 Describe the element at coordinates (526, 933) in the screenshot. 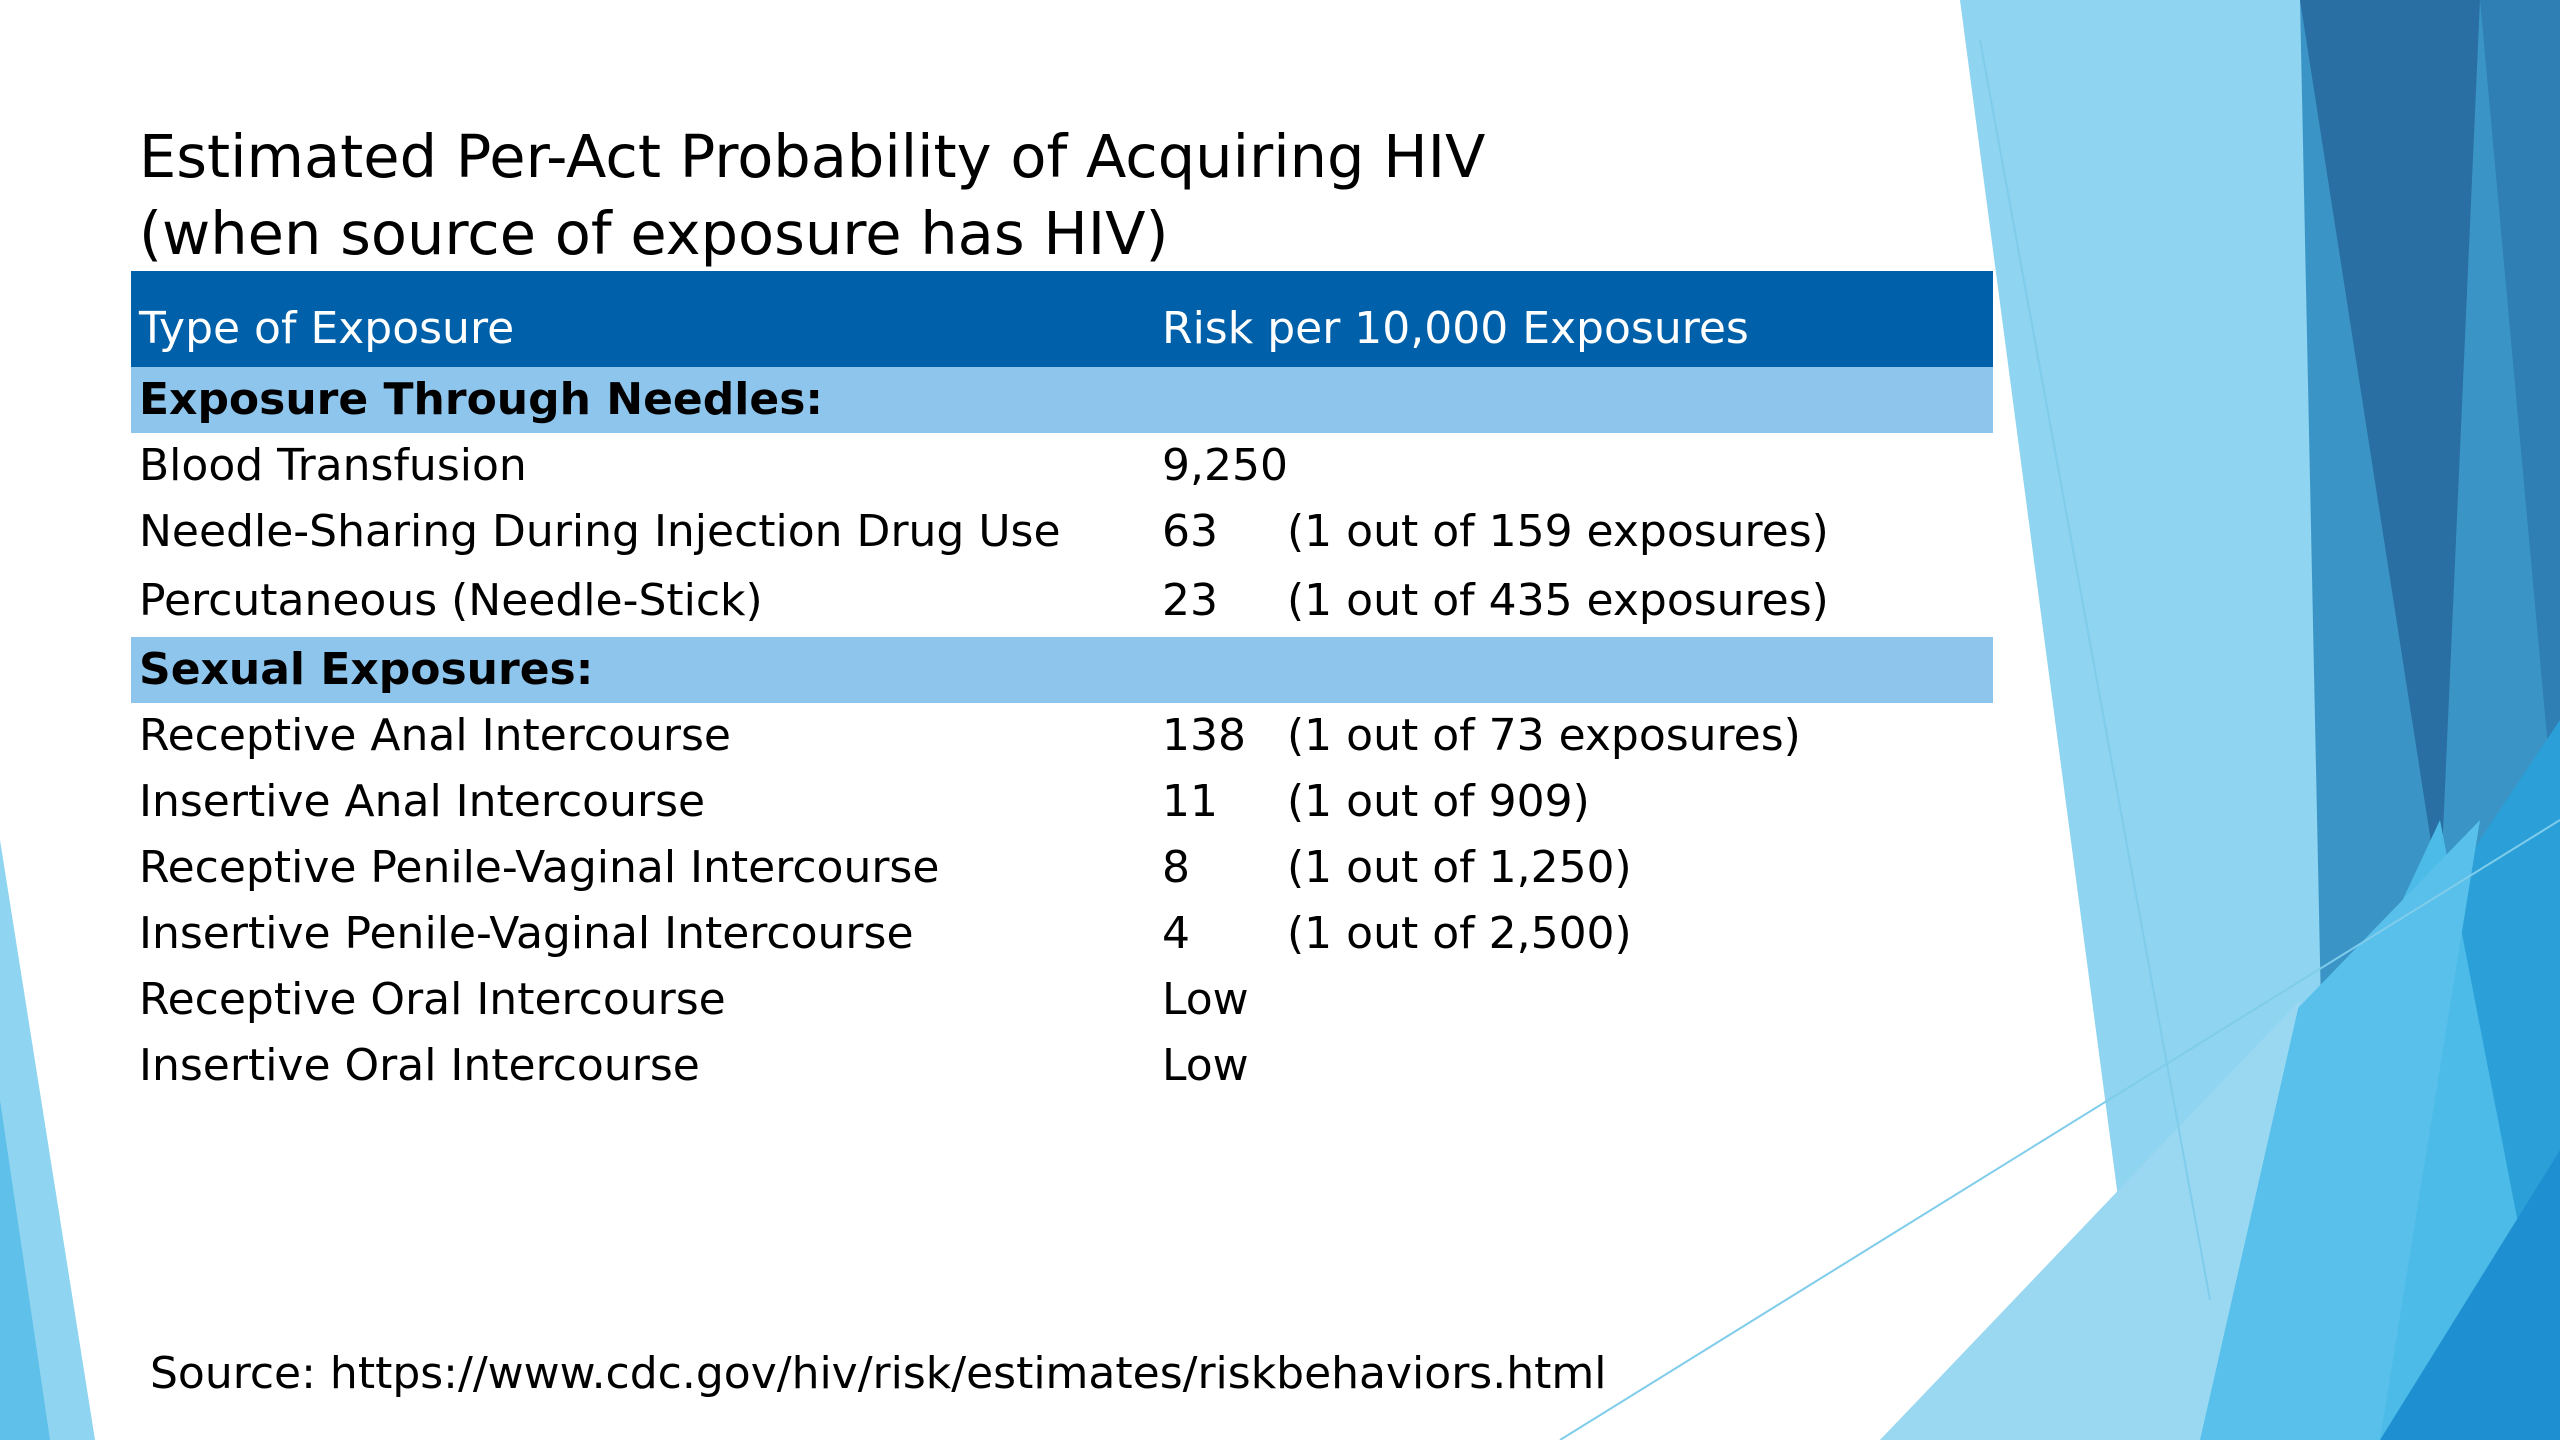

I see `exposure-type: Insertive Penile-Vaginal Intercourse` at that location.